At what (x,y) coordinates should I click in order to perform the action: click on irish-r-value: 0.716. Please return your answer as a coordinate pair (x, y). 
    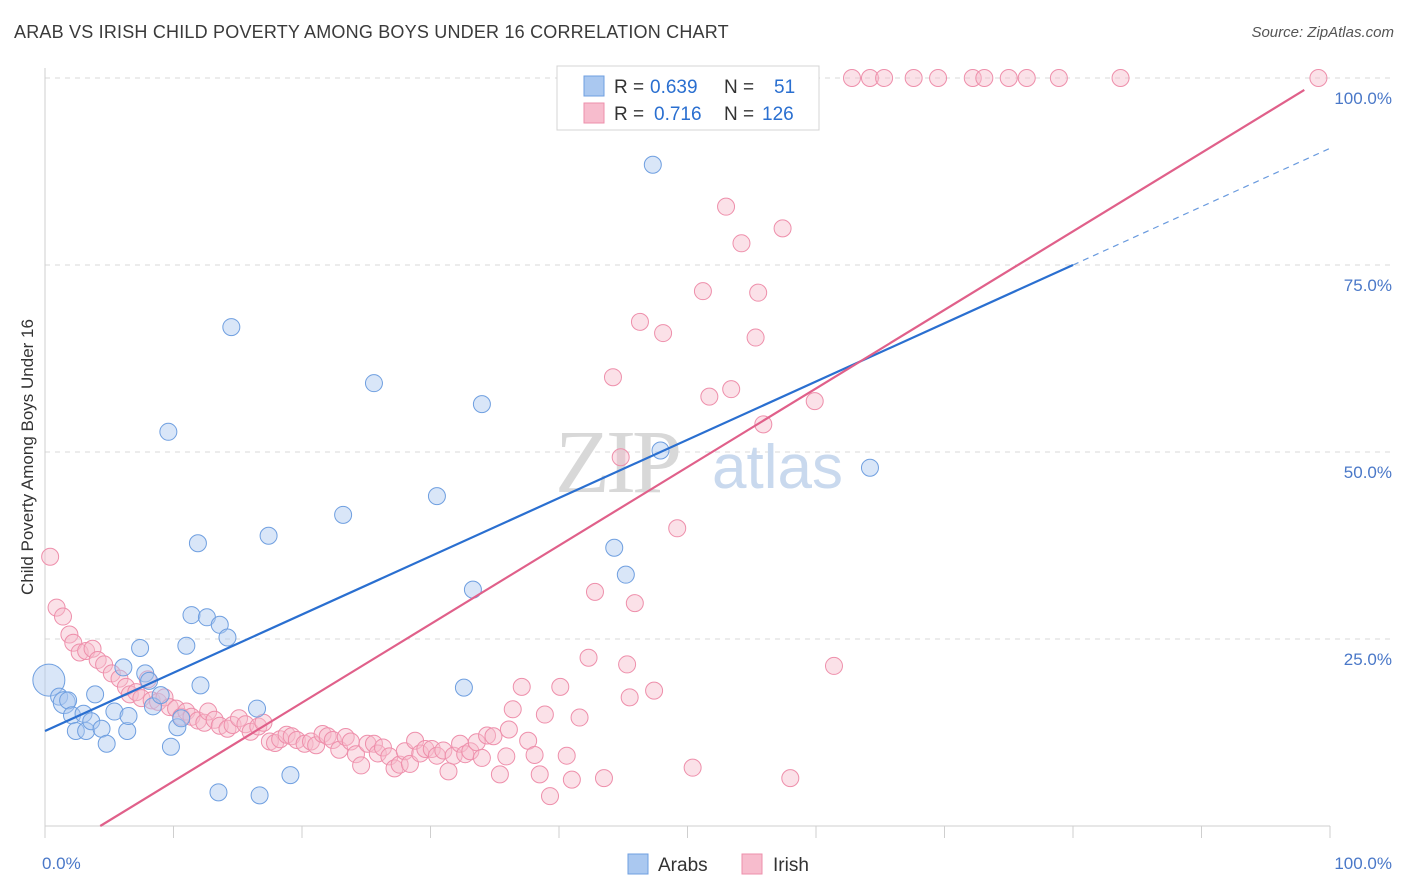
    Looking at the image, I should click on (678, 114).